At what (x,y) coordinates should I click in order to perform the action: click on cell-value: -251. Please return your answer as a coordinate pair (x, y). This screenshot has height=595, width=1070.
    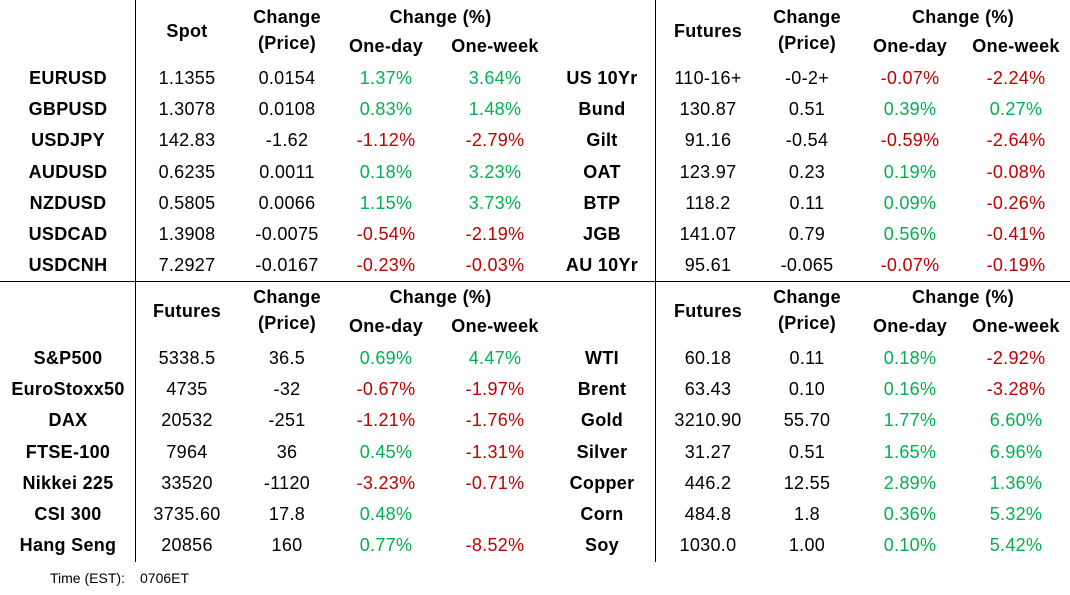
    Looking at the image, I should click on (287, 420).